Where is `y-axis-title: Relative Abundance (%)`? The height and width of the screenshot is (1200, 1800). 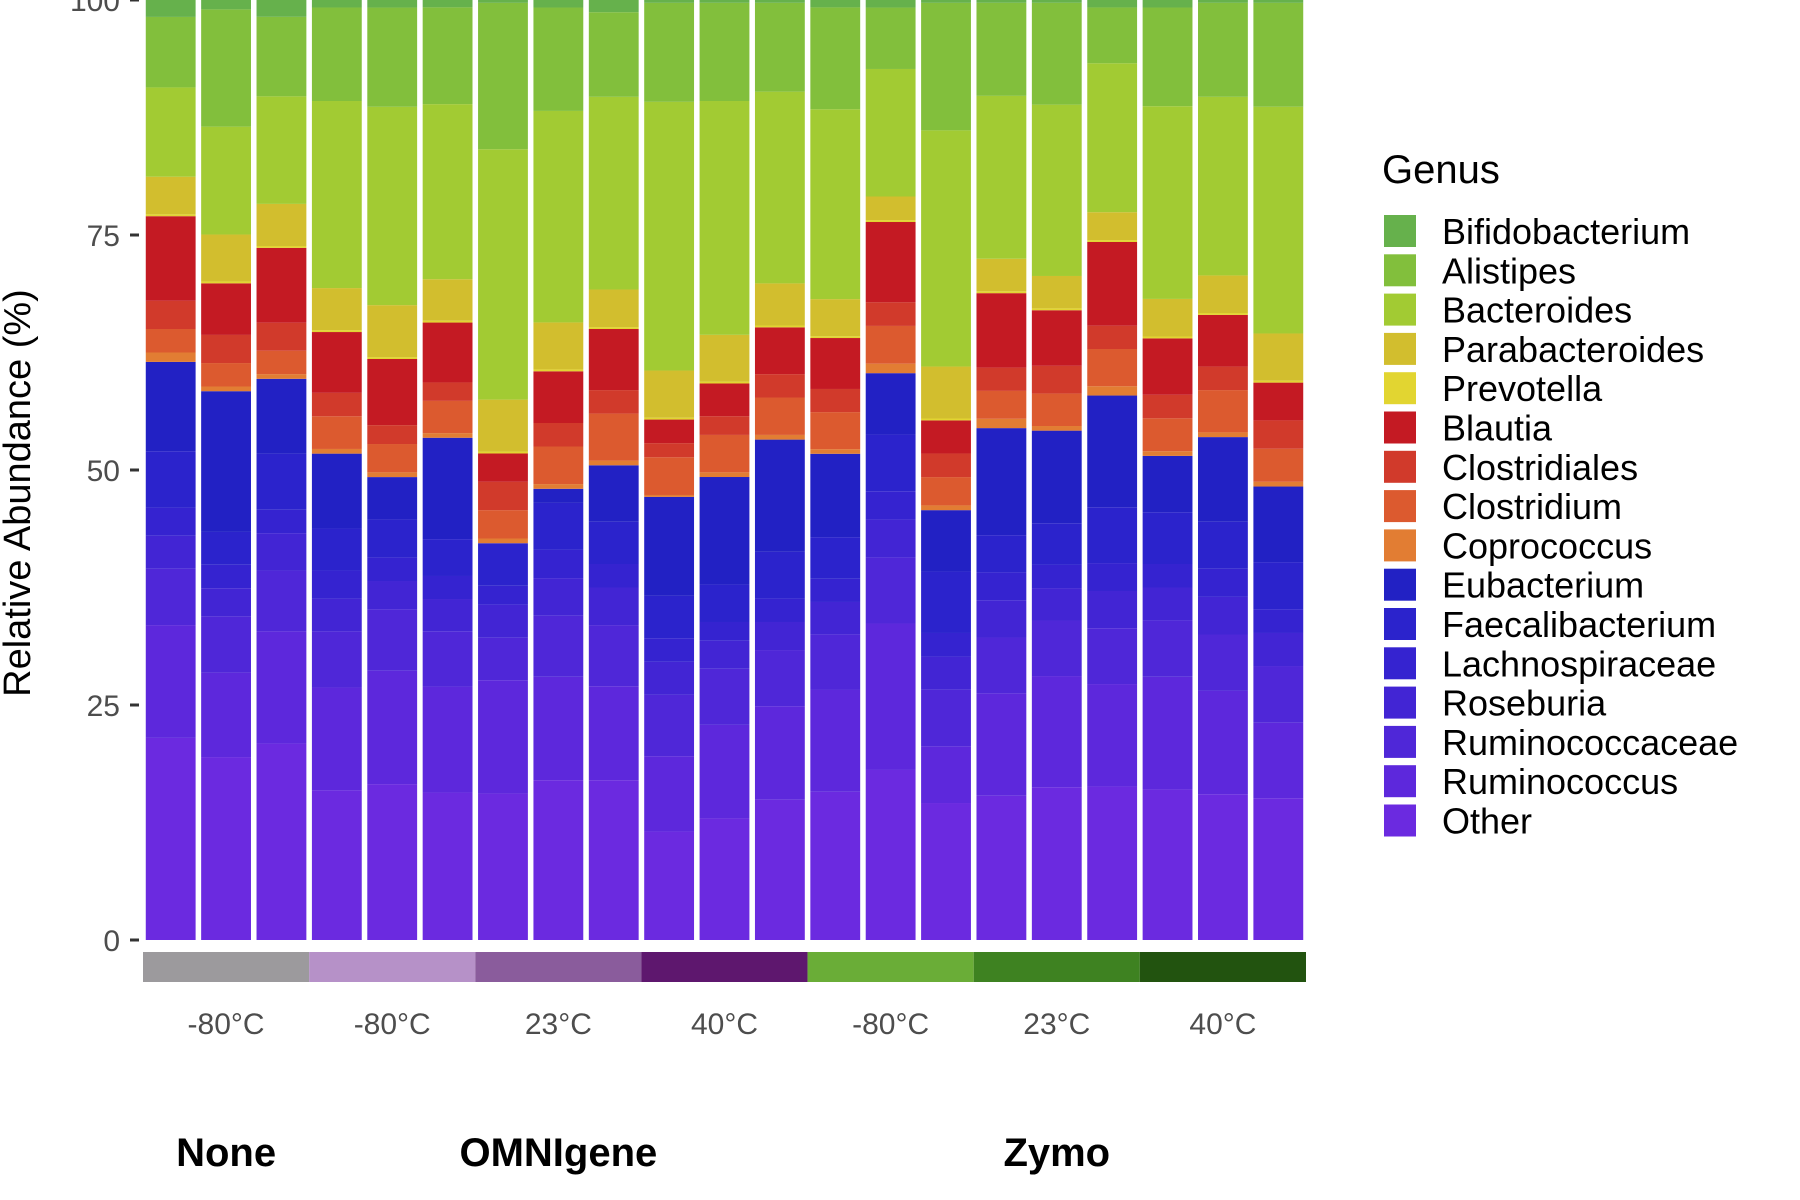
y-axis-title: Relative Abundance (%) is located at coordinates (19, 493).